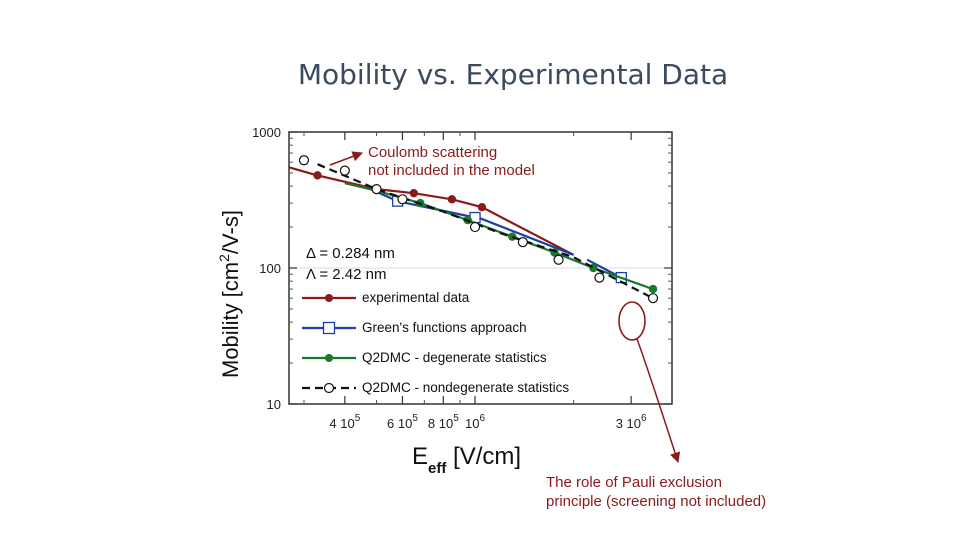 This screenshot has width=960, height=540. Describe the element at coordinates (270, 268) in the screenshot. I see `y-tick-label: 100` at that location.